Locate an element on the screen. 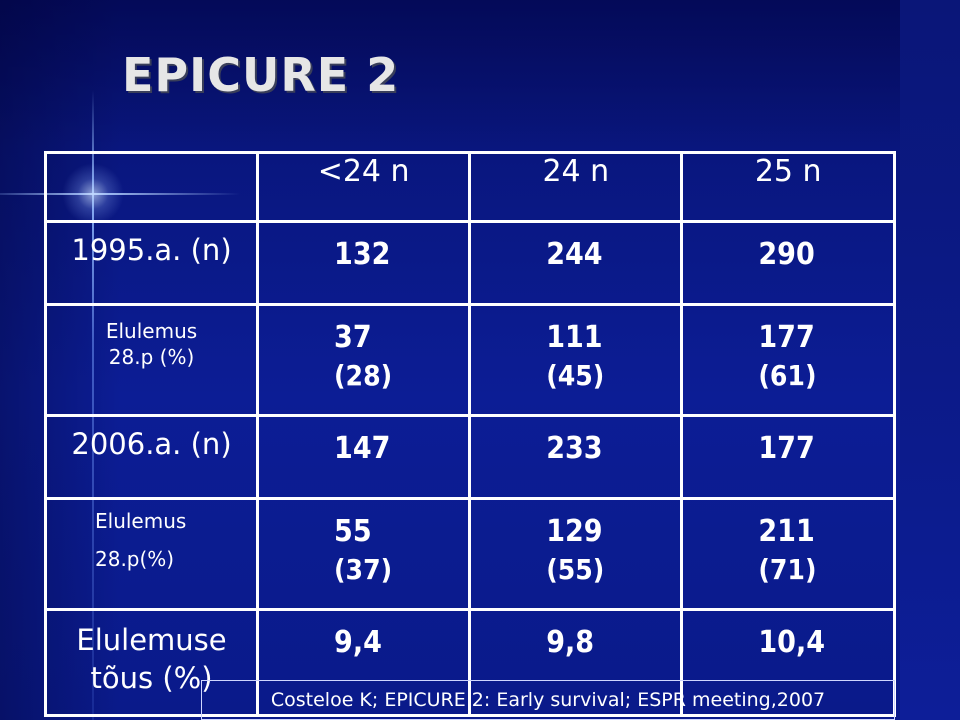 The height and width of the screenshot is (720, 960). row-label: 2006.a. (n) is located at coordinates (152, 457).